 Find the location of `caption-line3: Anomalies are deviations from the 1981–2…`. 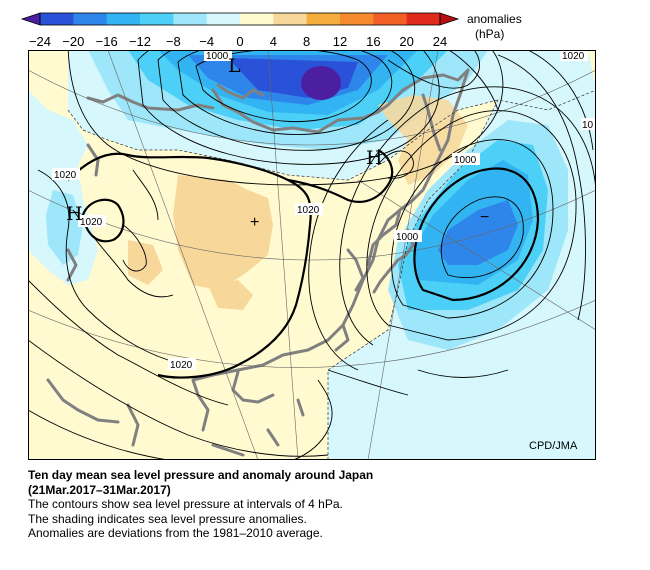

caption-line3: Anomalies are deviations from the 1981–2… is located at coordinates (175, 533).